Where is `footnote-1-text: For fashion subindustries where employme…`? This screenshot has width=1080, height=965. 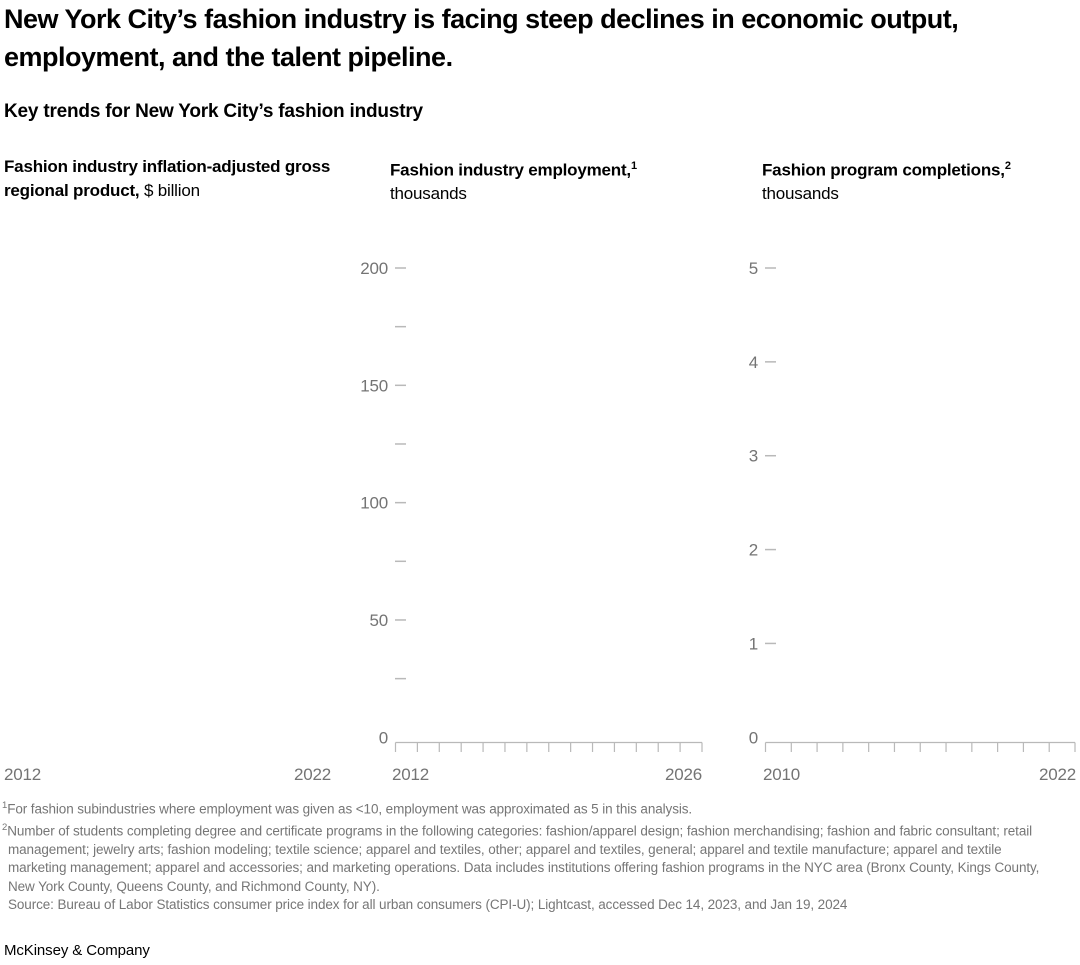 footnote-1-text: For fashion subindustries where employme… is located at coordinates (350, 809).